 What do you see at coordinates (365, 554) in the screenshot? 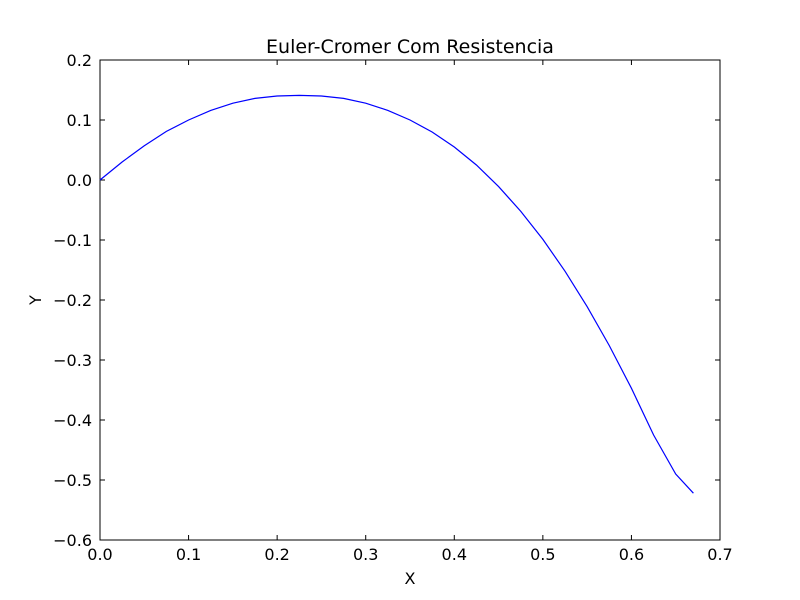
I see `x-tick-label: 0.3` at bounding box center [365, 554].